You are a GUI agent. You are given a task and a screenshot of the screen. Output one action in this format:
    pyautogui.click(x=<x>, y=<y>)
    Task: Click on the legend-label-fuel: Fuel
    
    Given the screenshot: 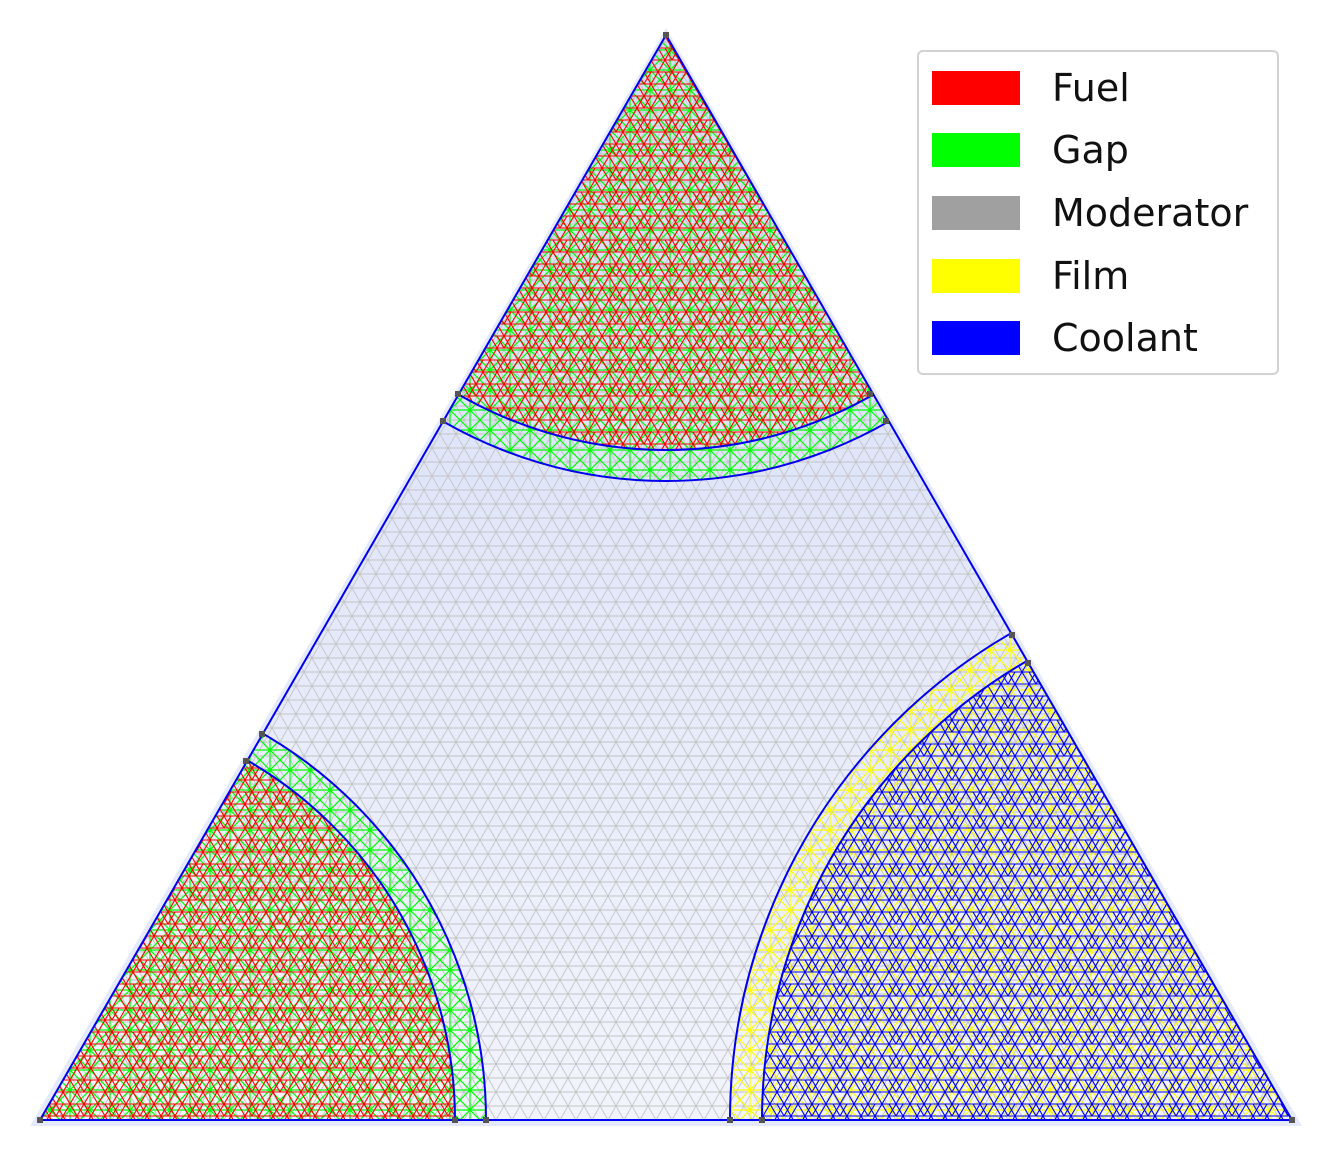 What is the action you would take?
    pyautogui.click(x=1091, y=88)
    